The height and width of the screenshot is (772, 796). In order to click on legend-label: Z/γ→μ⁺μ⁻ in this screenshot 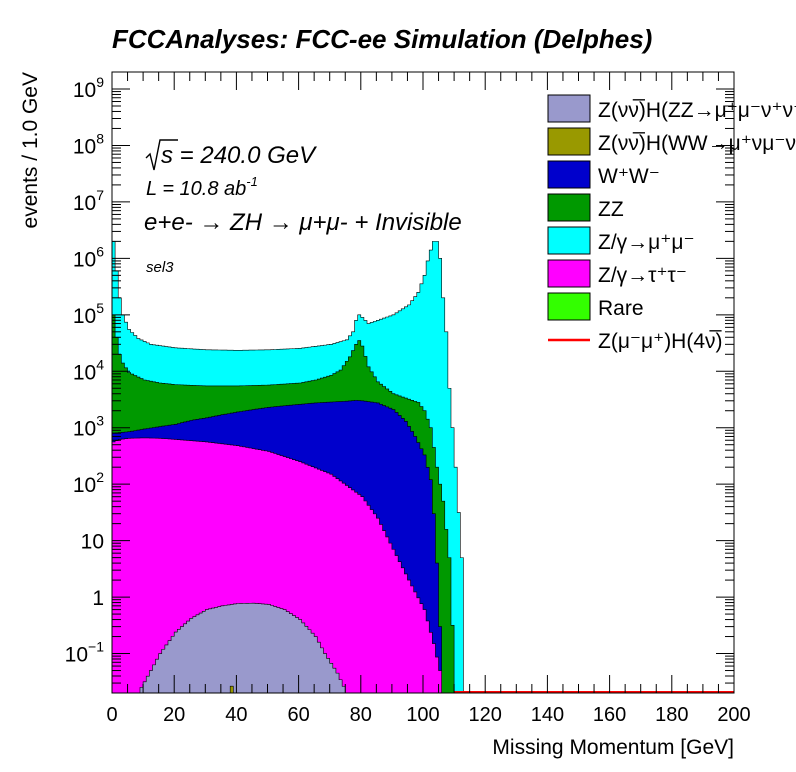, I will do `click(646, 242)`.